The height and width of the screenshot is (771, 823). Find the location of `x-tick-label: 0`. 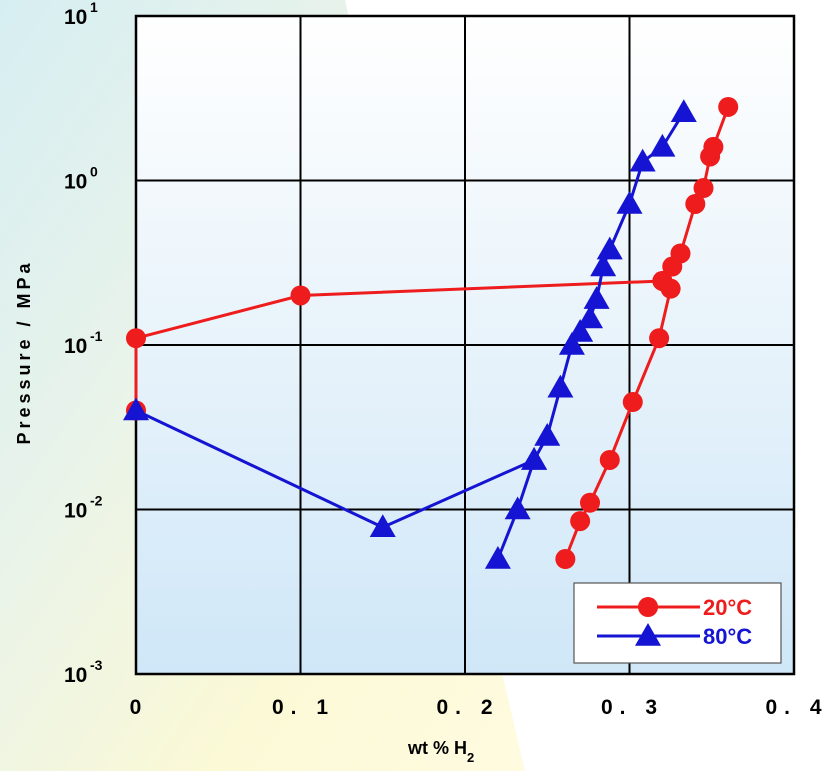

x-tick-label: 0 is located at coordinates (139, 707).